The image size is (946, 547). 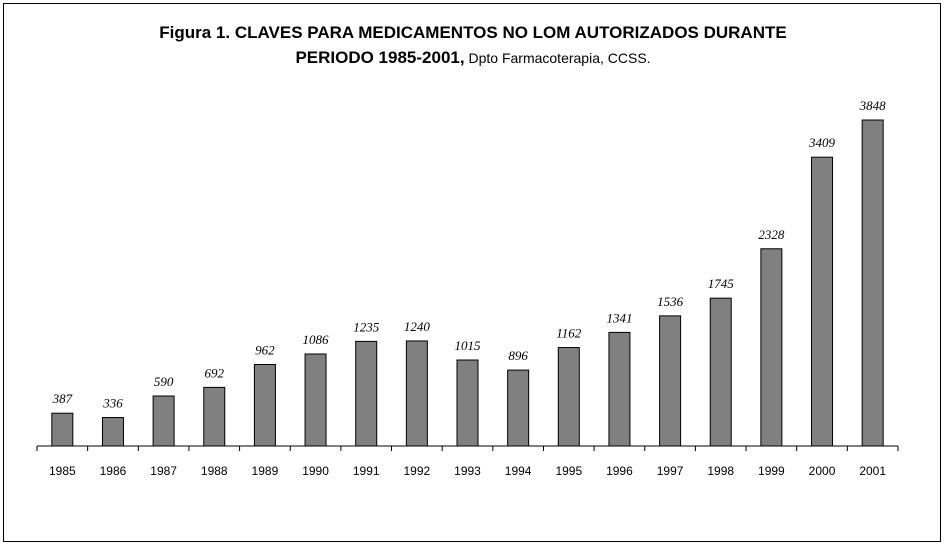 What do you see at coordinates (113, 471) in the screenshot?
I see `x-tick-label-1986: 1986` at bounding box center [113, 471].